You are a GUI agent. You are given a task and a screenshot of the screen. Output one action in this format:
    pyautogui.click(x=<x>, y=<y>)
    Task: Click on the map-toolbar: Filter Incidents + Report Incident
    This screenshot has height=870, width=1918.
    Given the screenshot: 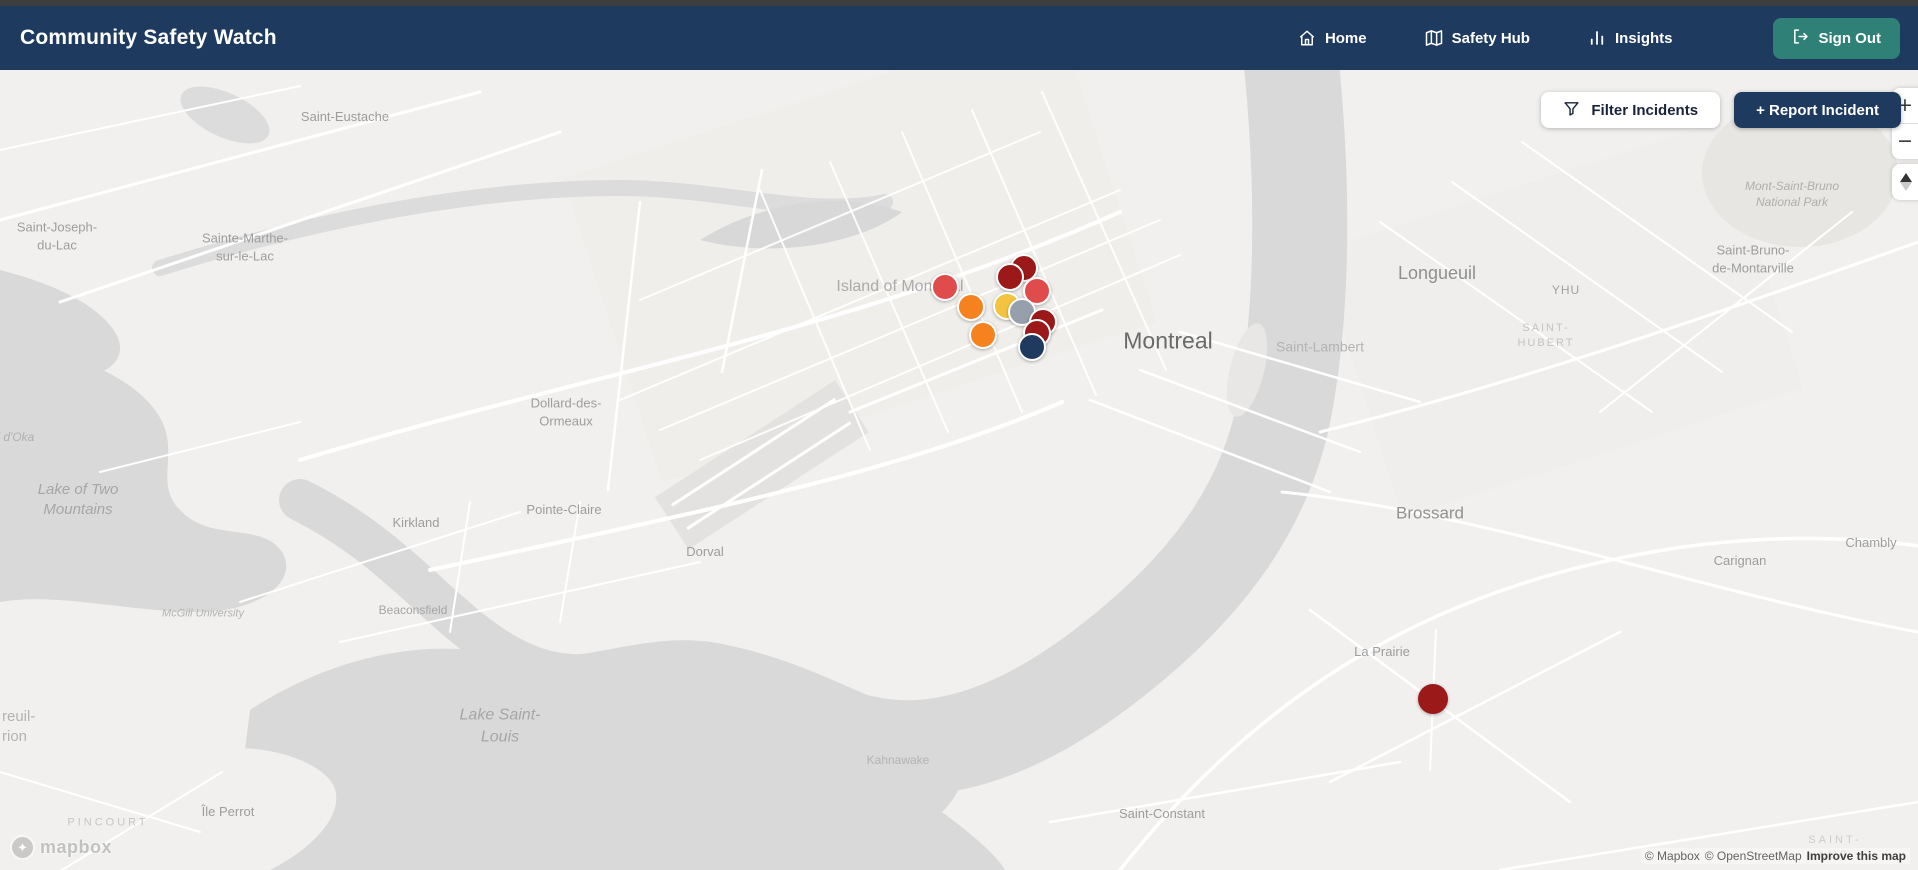 What is the action you would take?
    pyautogui.click(x=1721, y=110)
    